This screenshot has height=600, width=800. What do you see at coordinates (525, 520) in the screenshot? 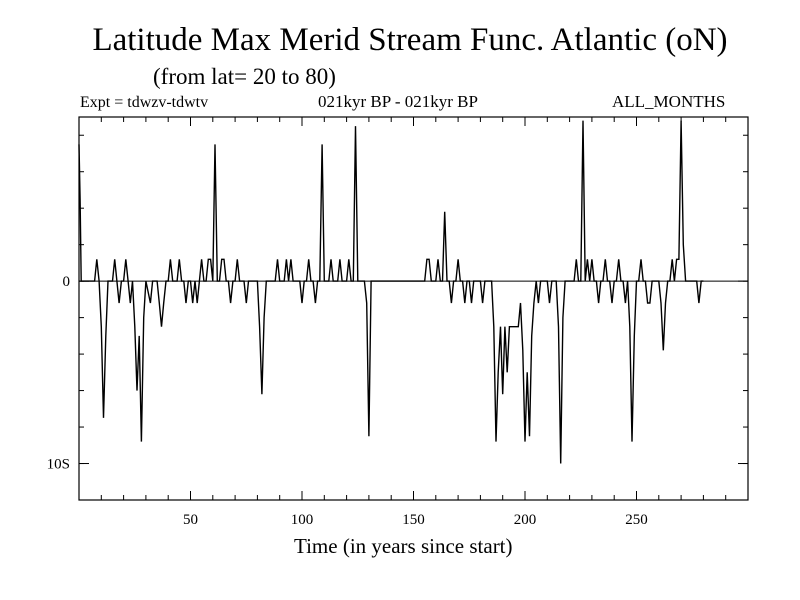
I see `x-tick-label: 200` at bounding box center [525, 520].